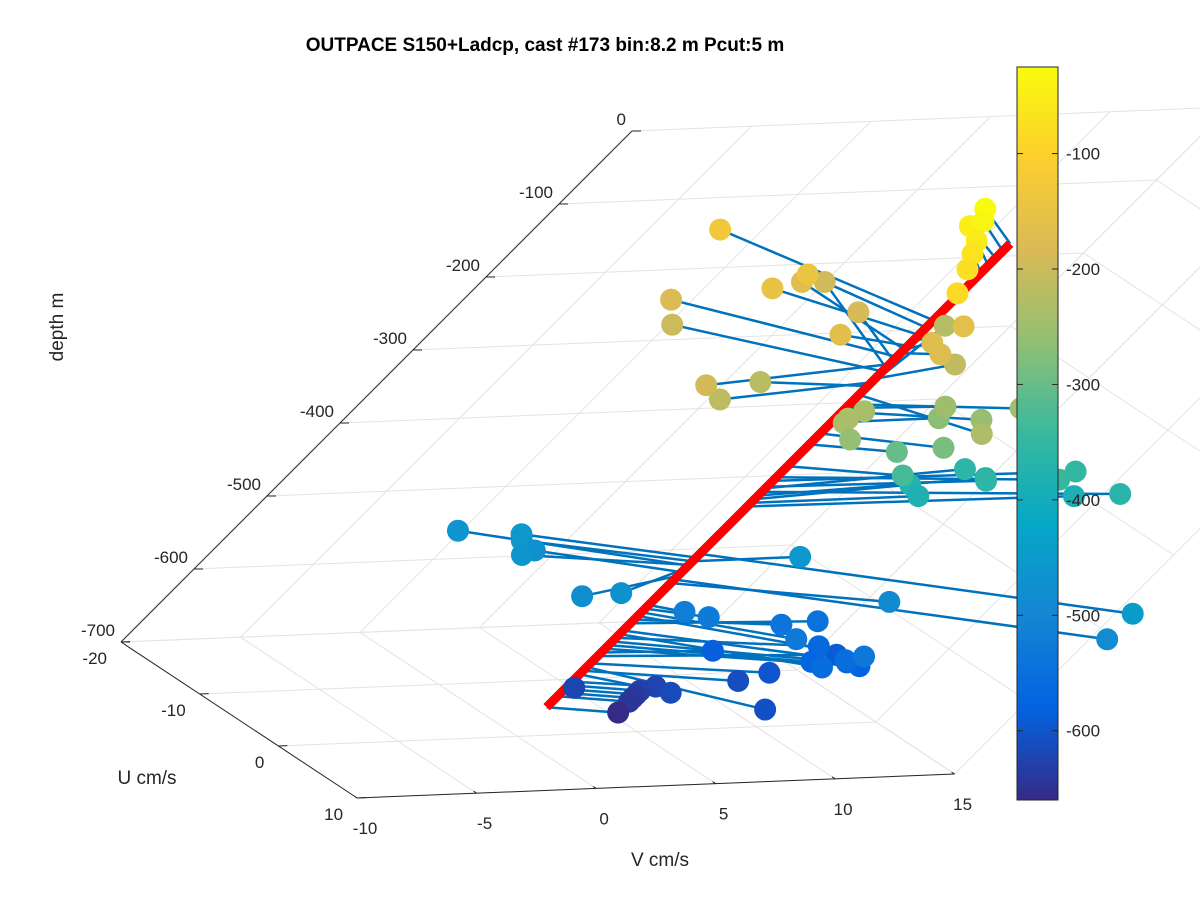 Image resolution: width=1200 pixels, height=900 pixels. Describe the element at coordinates (173, 710) in the screenshot. I see `y-tick-label: -10` at that location.